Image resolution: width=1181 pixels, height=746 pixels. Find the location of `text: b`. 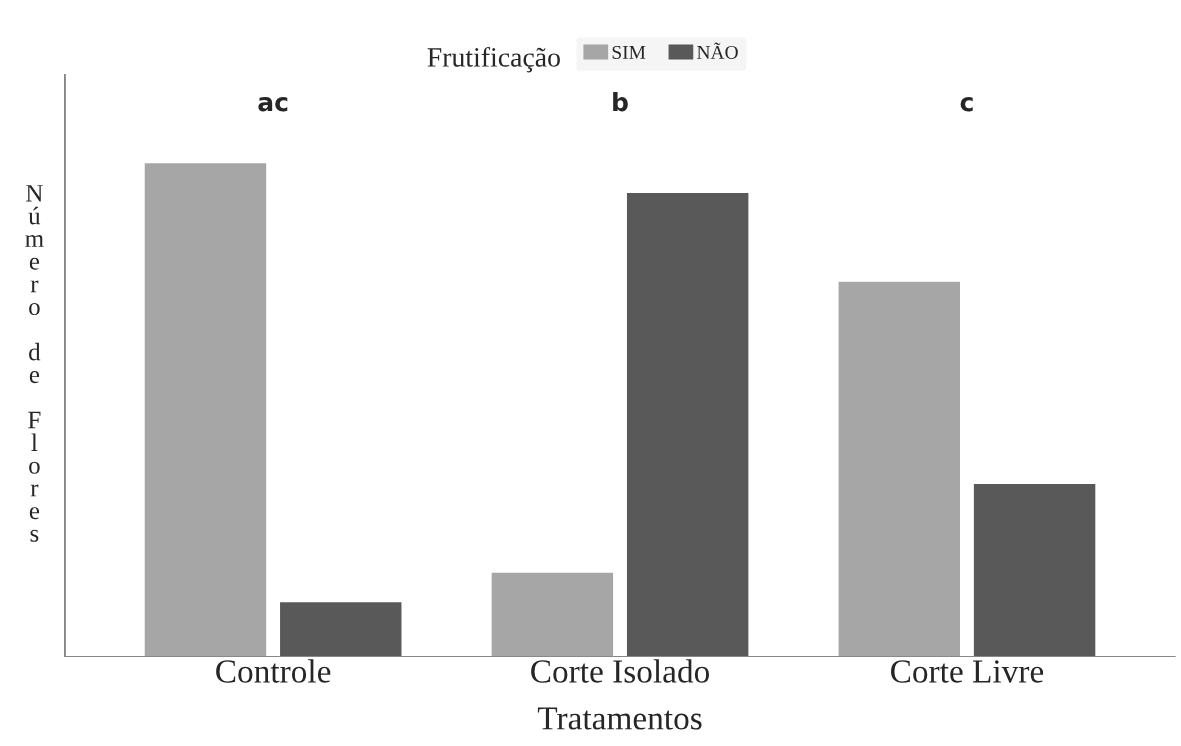

text: b is located at coordinates (620, 102).